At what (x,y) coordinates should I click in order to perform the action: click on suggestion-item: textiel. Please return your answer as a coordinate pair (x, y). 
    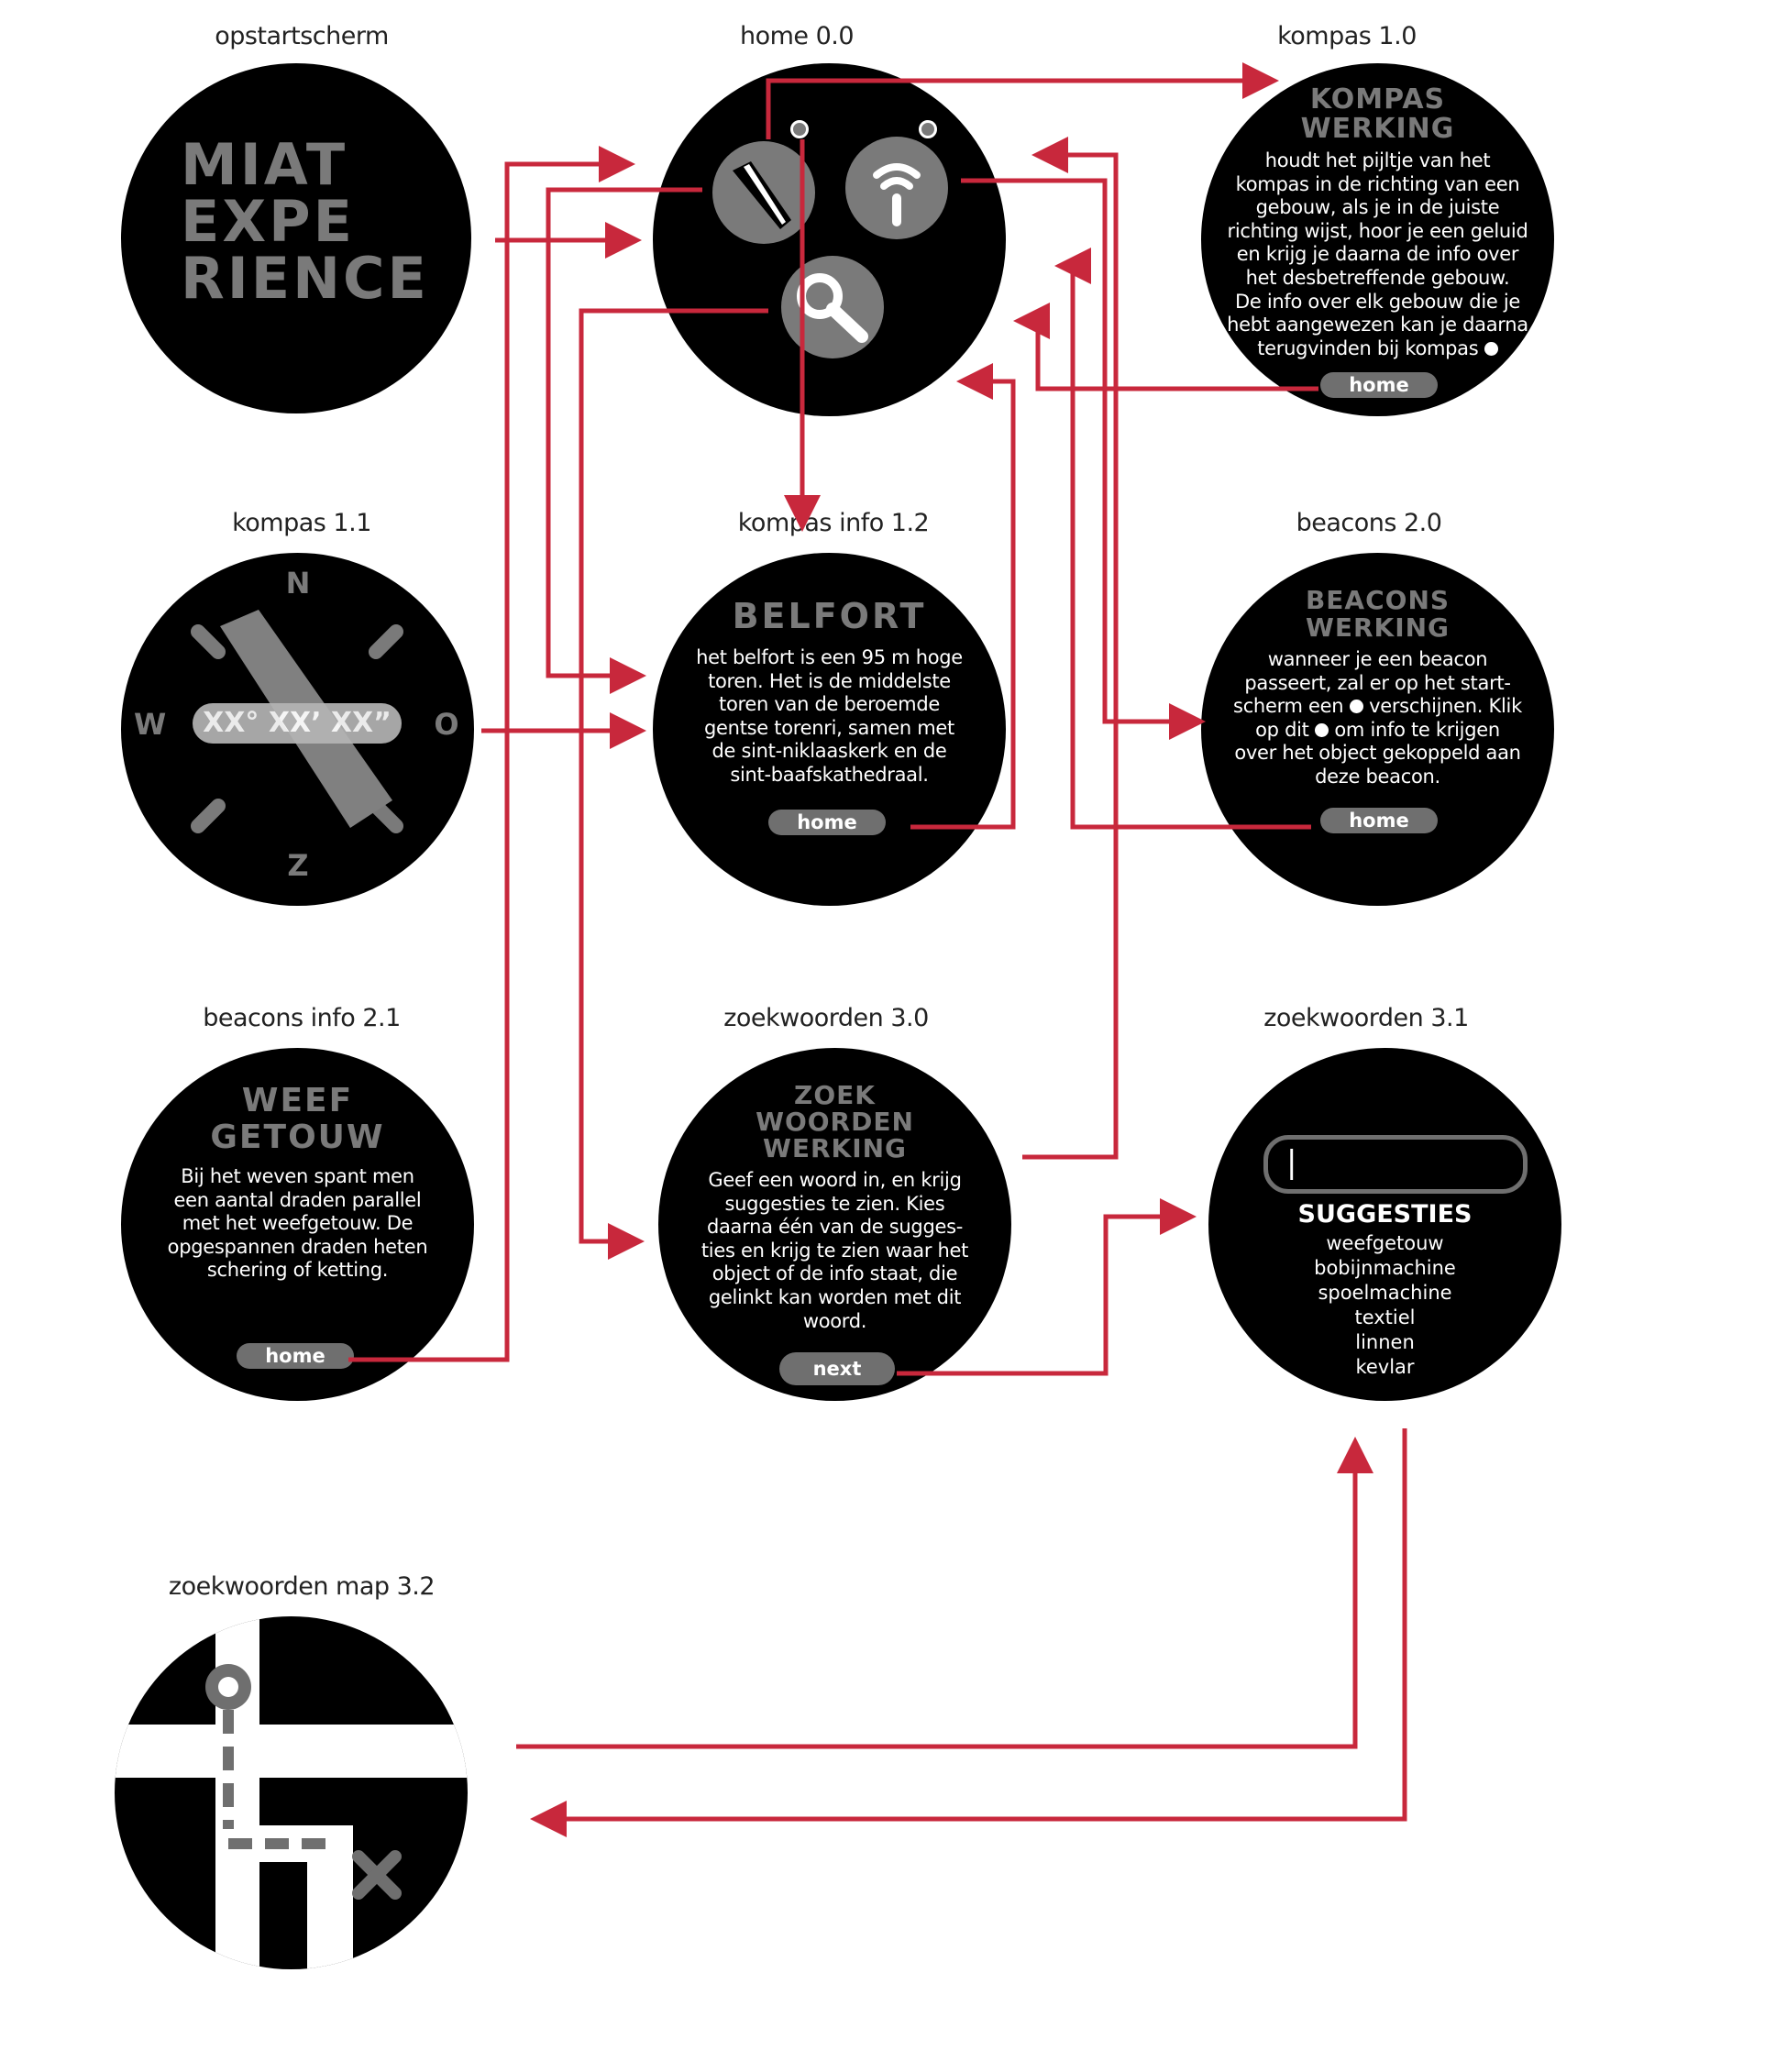
    Looking at the image, I should click on (1385, 1317).